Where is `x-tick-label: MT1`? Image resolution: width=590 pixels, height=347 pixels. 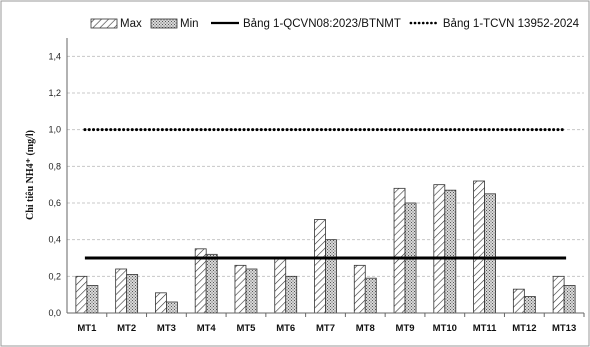
x-tick-label: MT1 is located at coordinates (87, 328).